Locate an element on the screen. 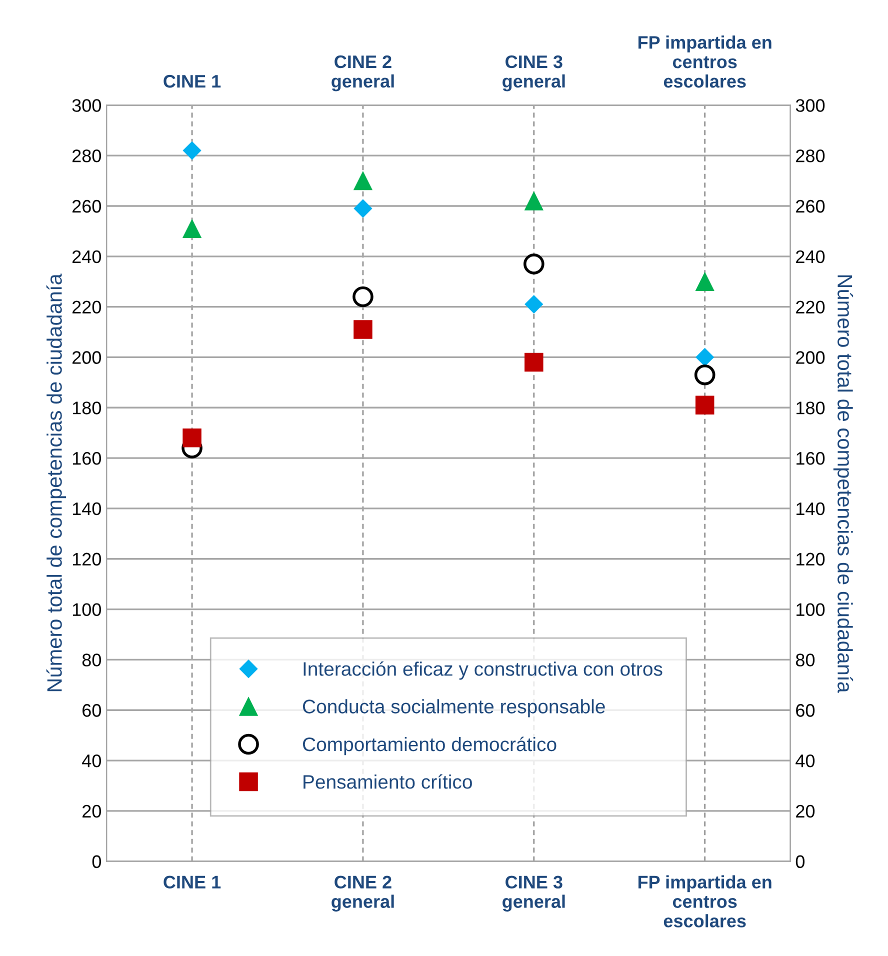 The width and height of the screenshot is (888, 956). y2-tick-label: 80 is located at coordinates (805, 660).